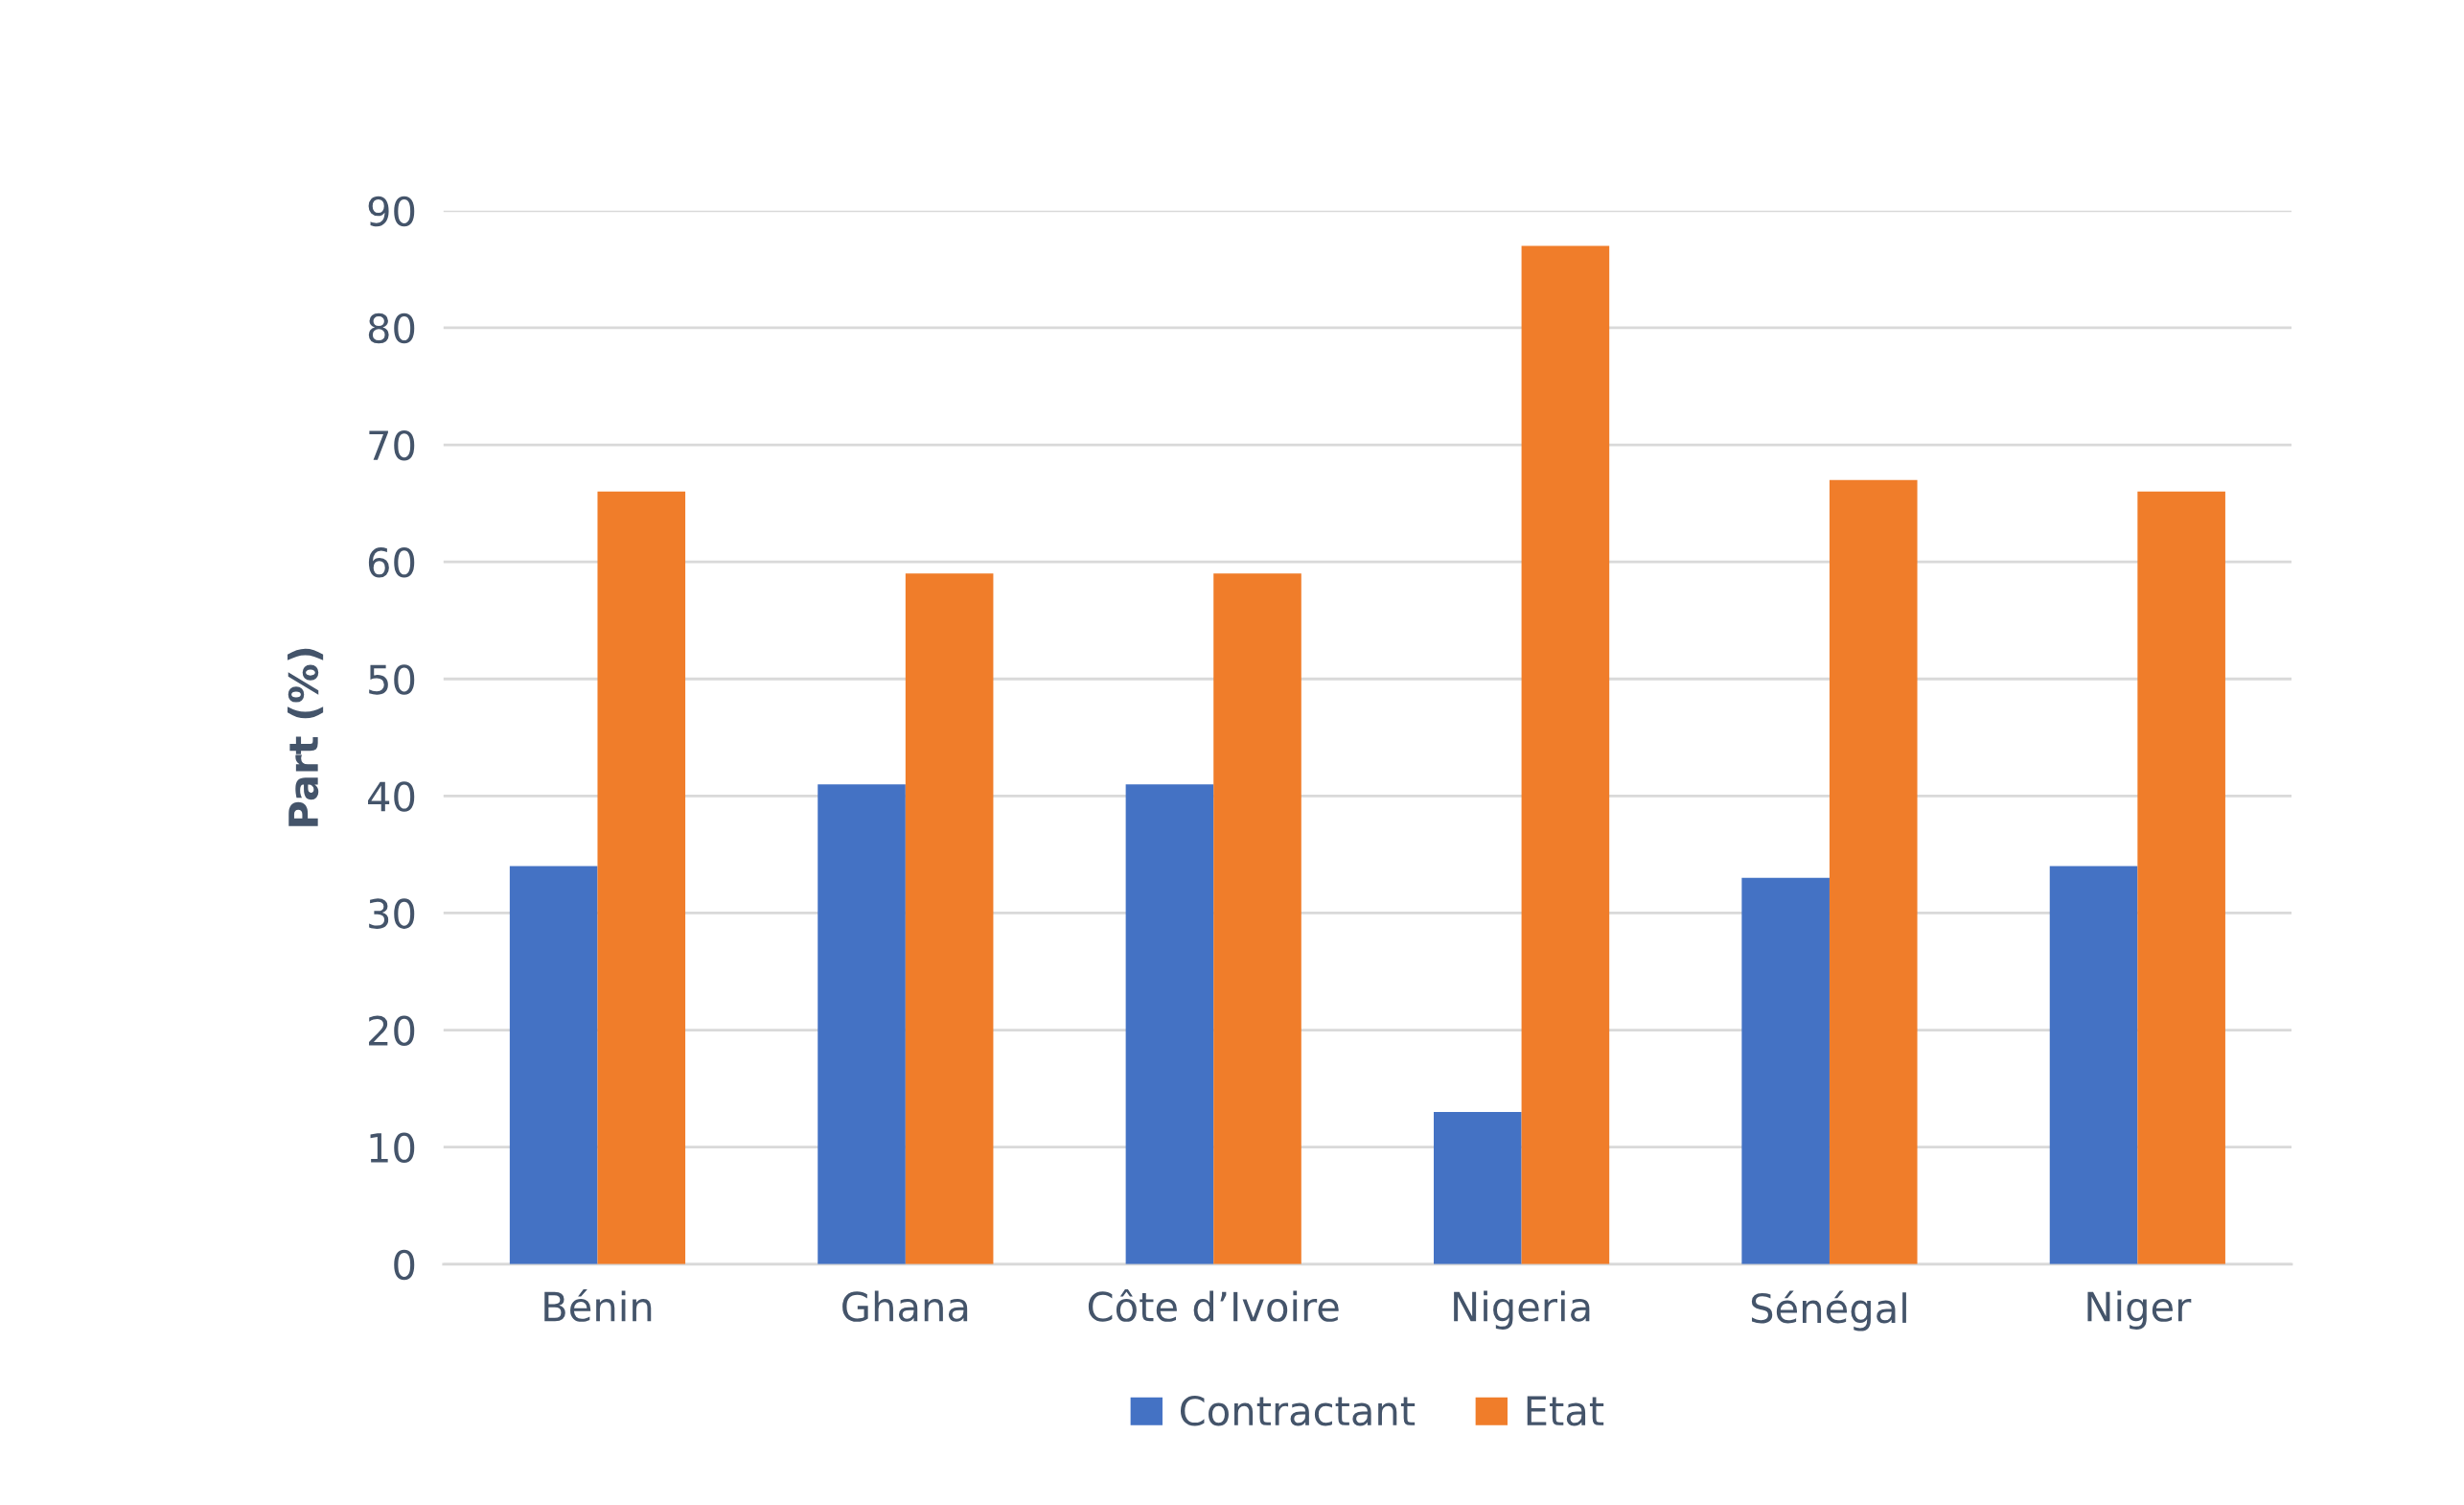 The width and height of the screenshot is (2464, 1505). What do you see at coordinates (905, 1306) in the screenshot?
I see `x-tick-label: Ghana` at bounding box center [905, 1306].